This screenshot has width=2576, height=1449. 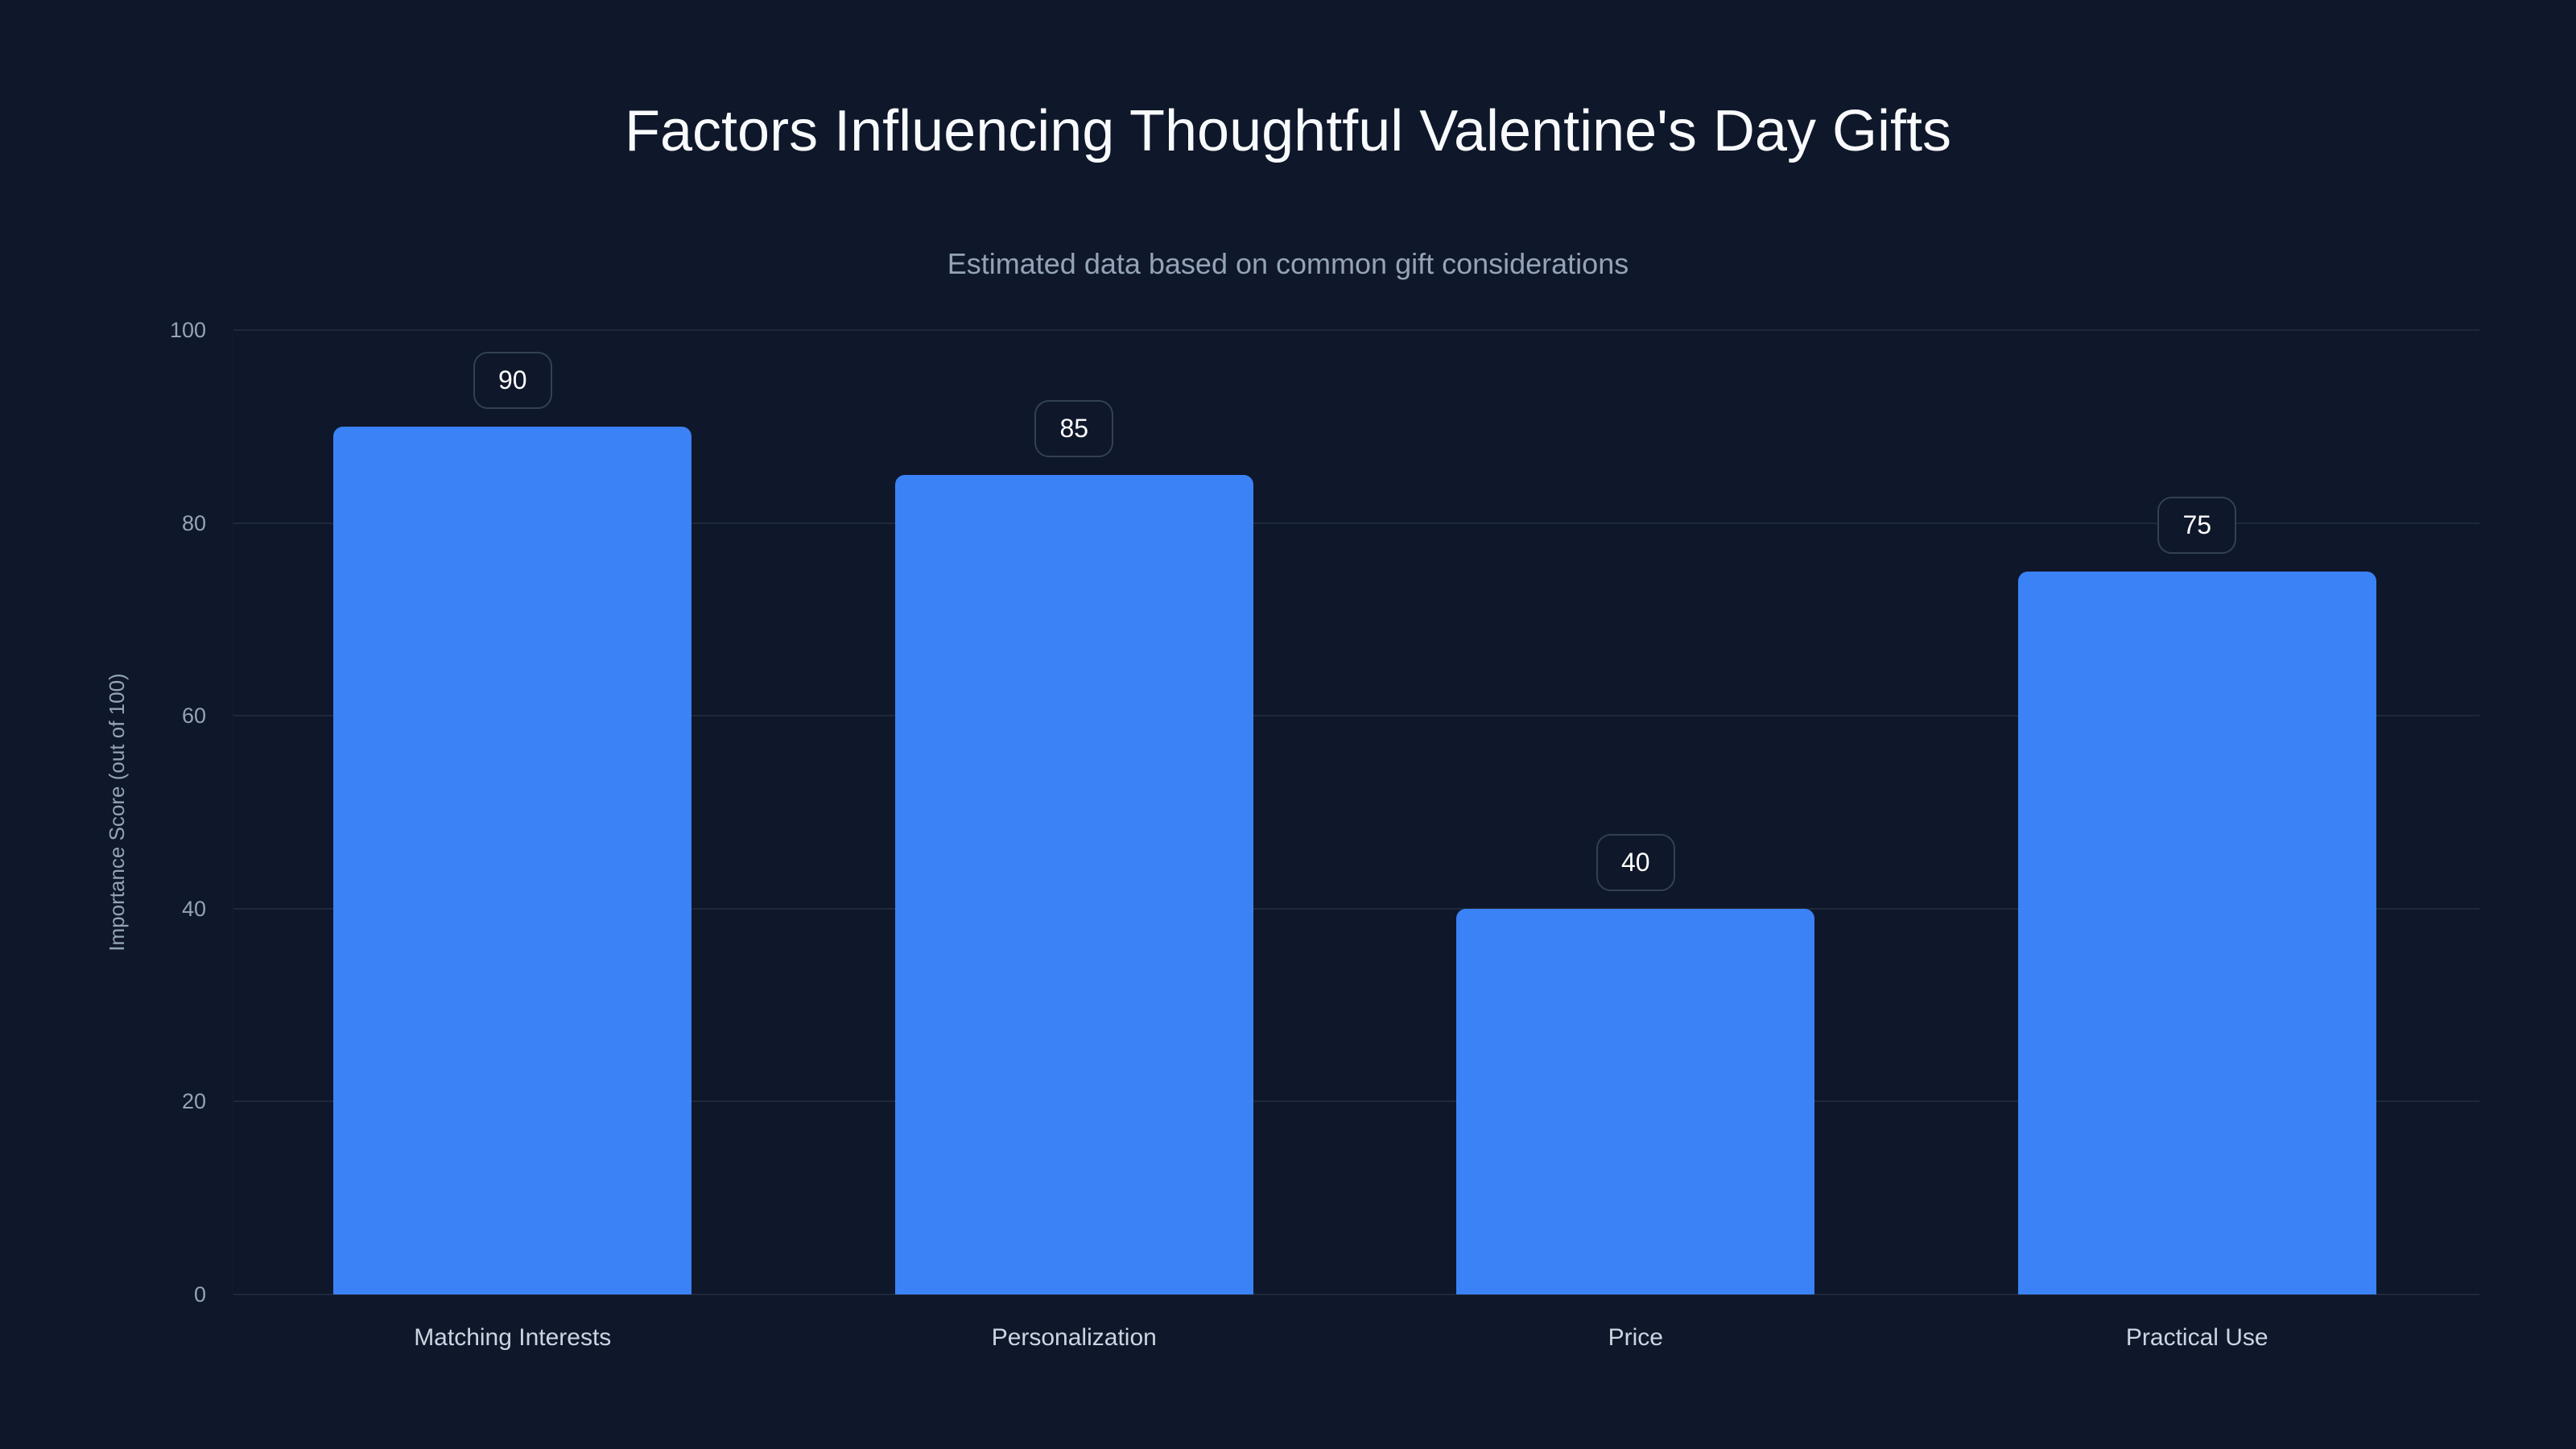 I want to click on bar-practical-use, so click(x=2196, y=932).